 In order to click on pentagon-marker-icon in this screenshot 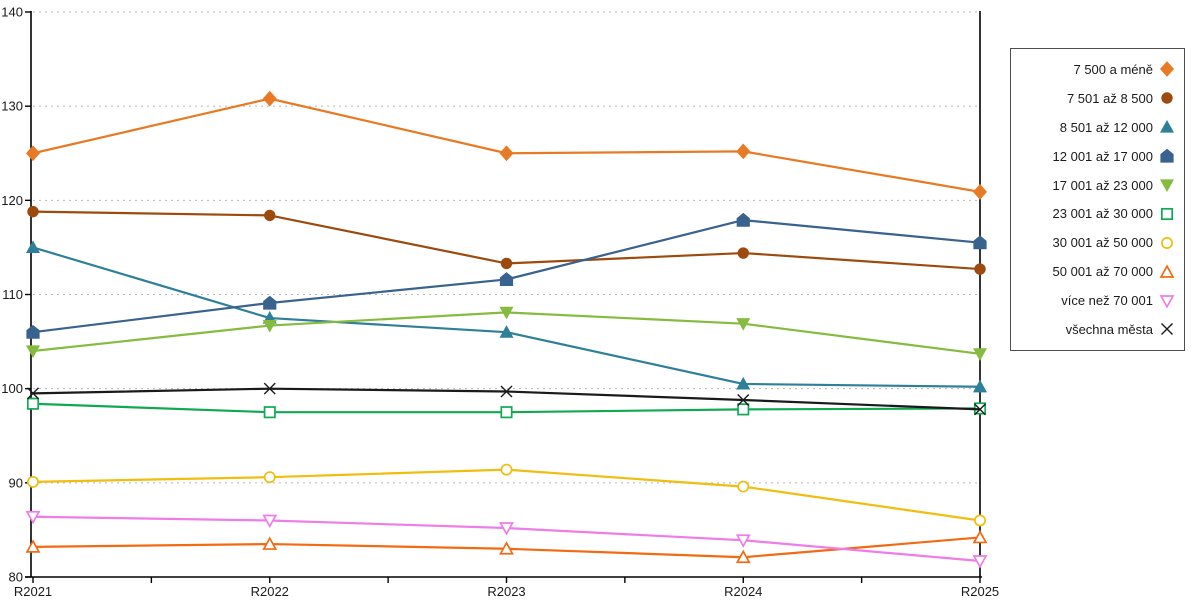, I will do `click(1167, 155)`.